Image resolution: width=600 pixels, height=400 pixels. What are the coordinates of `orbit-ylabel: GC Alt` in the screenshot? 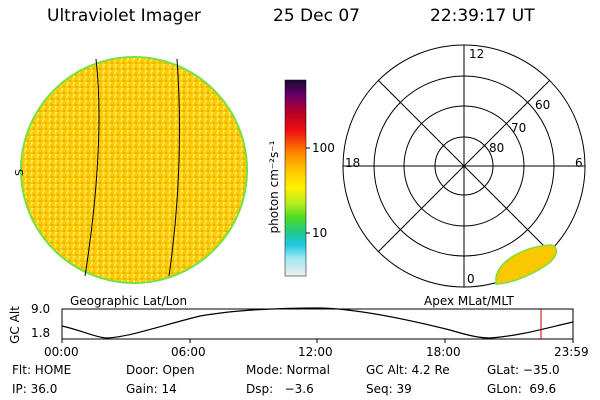 It's located at (14, 325).